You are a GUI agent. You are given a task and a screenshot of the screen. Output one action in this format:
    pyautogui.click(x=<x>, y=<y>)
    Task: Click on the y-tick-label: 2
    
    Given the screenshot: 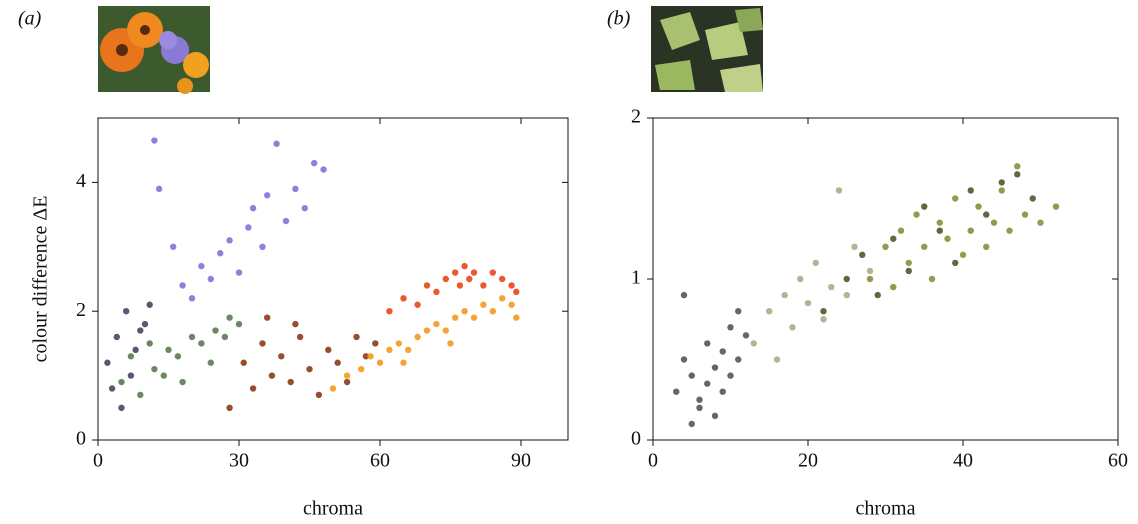 What is the action you would take?
    pyautogui.click(x=81, y=310)
    